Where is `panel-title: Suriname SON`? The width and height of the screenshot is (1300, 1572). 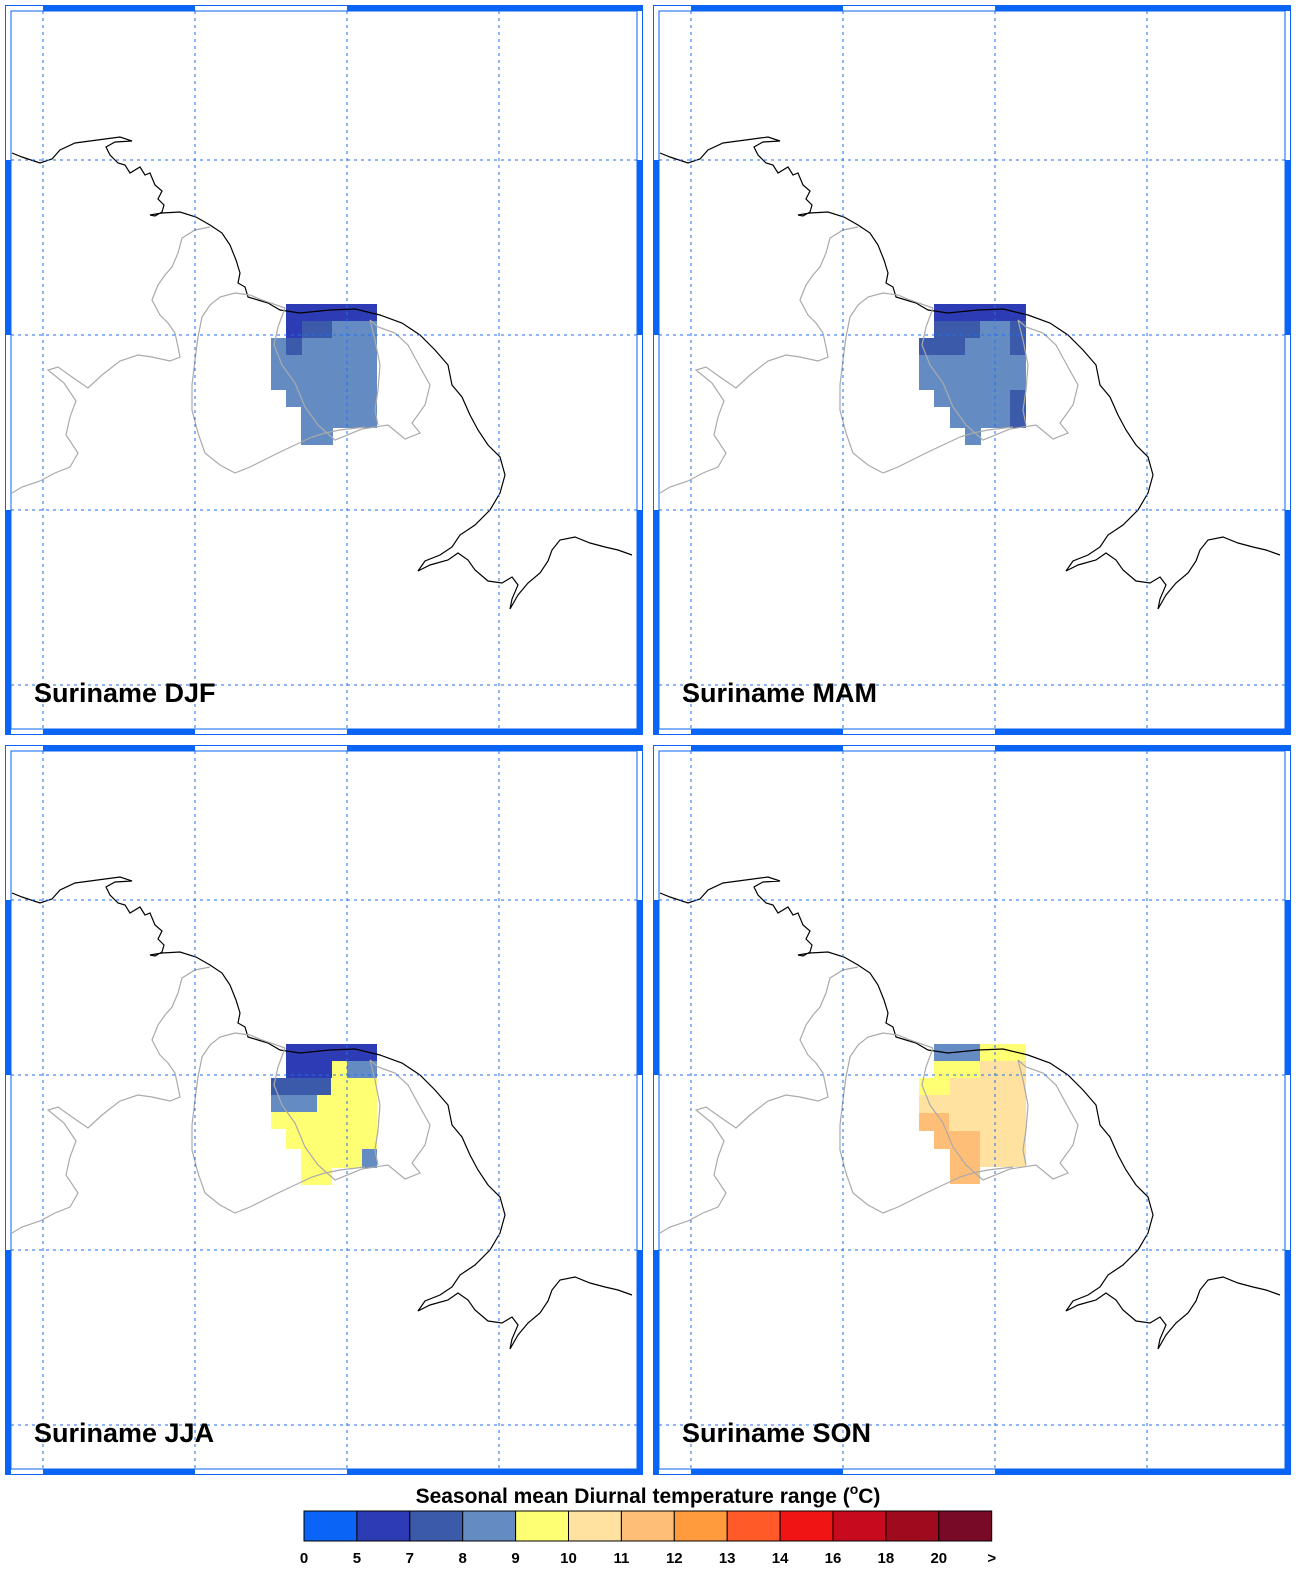
panel-title: Suriname SON is located at coordinates (776, 1433).